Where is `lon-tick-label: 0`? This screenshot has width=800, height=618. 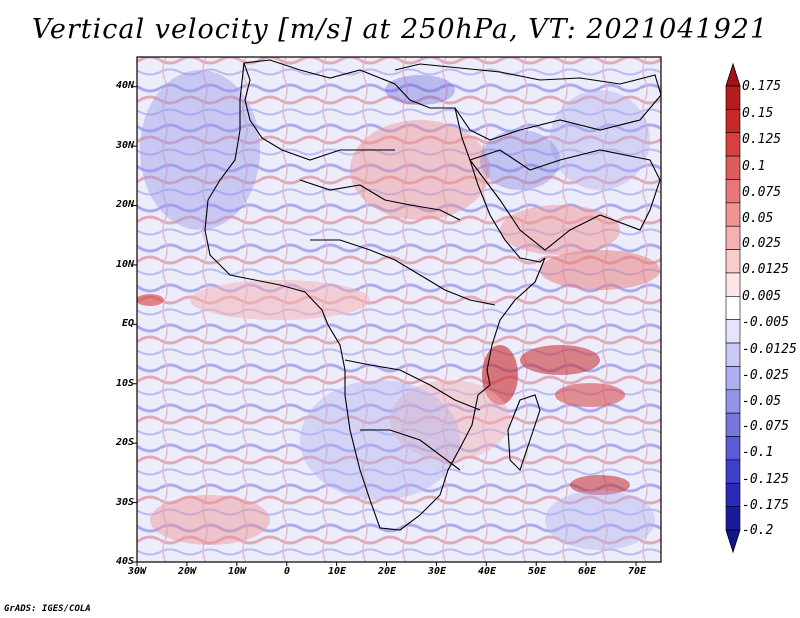
lon-tick-label: 0 is located at coordinates (287, 571).